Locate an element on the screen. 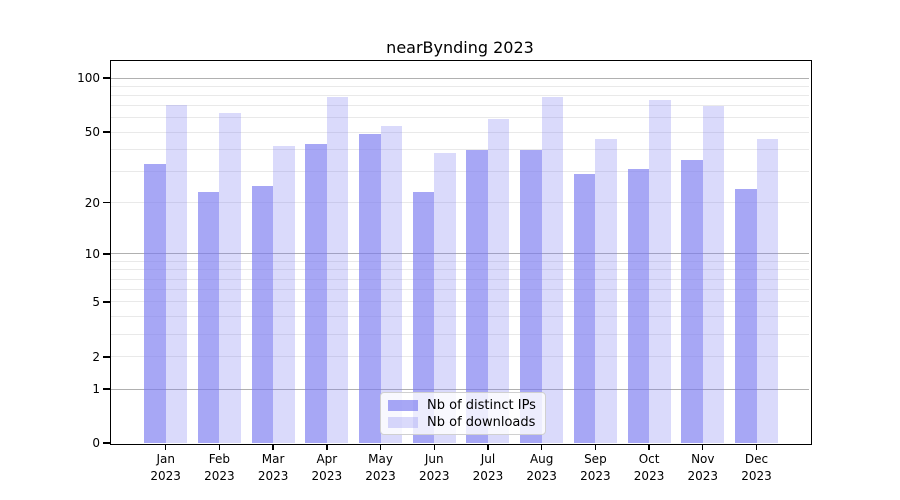  legend-swatch-downloads is located at coordinates (403, 422).